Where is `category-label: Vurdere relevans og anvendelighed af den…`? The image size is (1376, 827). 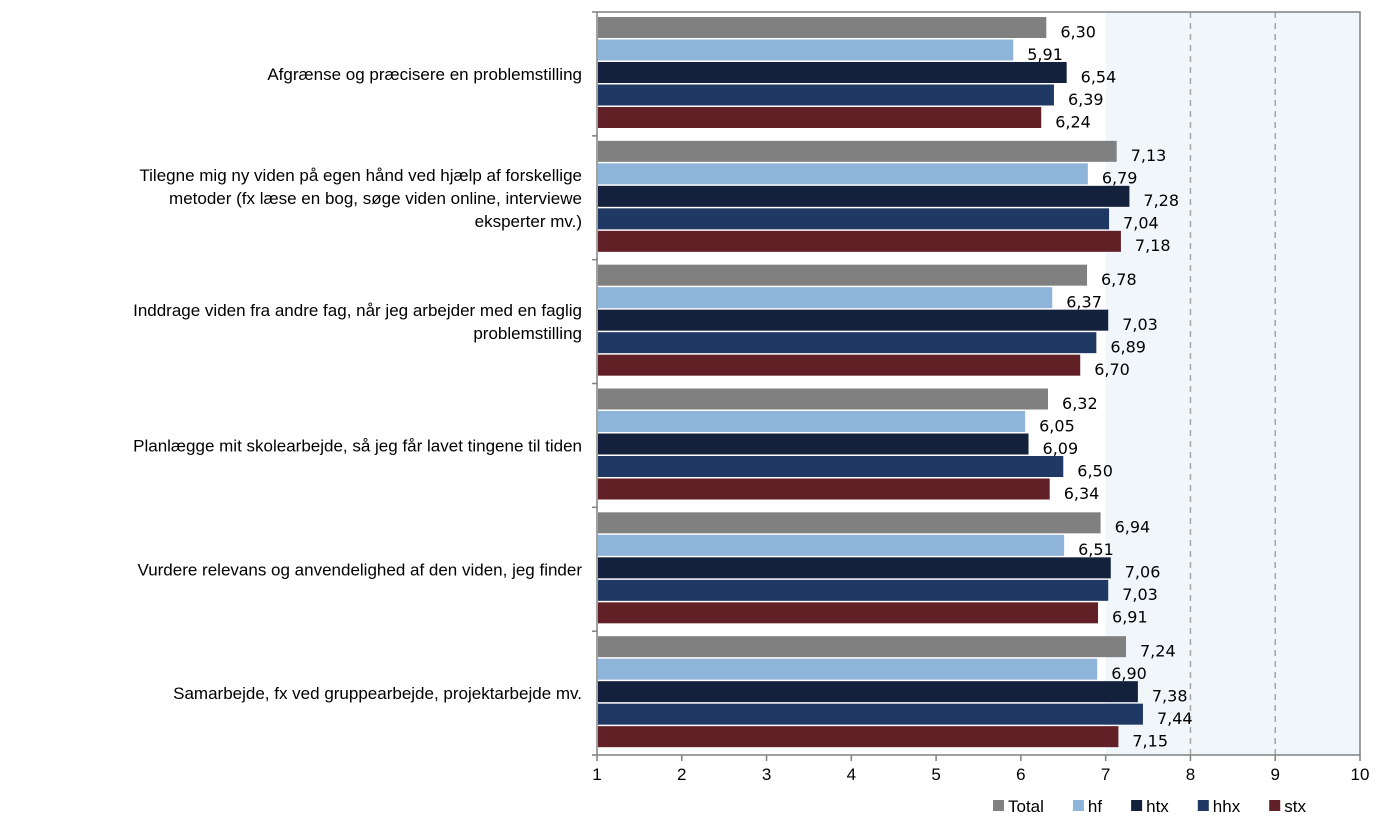
category-label: Vurdere relevans og anvendelighed af den… is located at coordinates (359, 569).